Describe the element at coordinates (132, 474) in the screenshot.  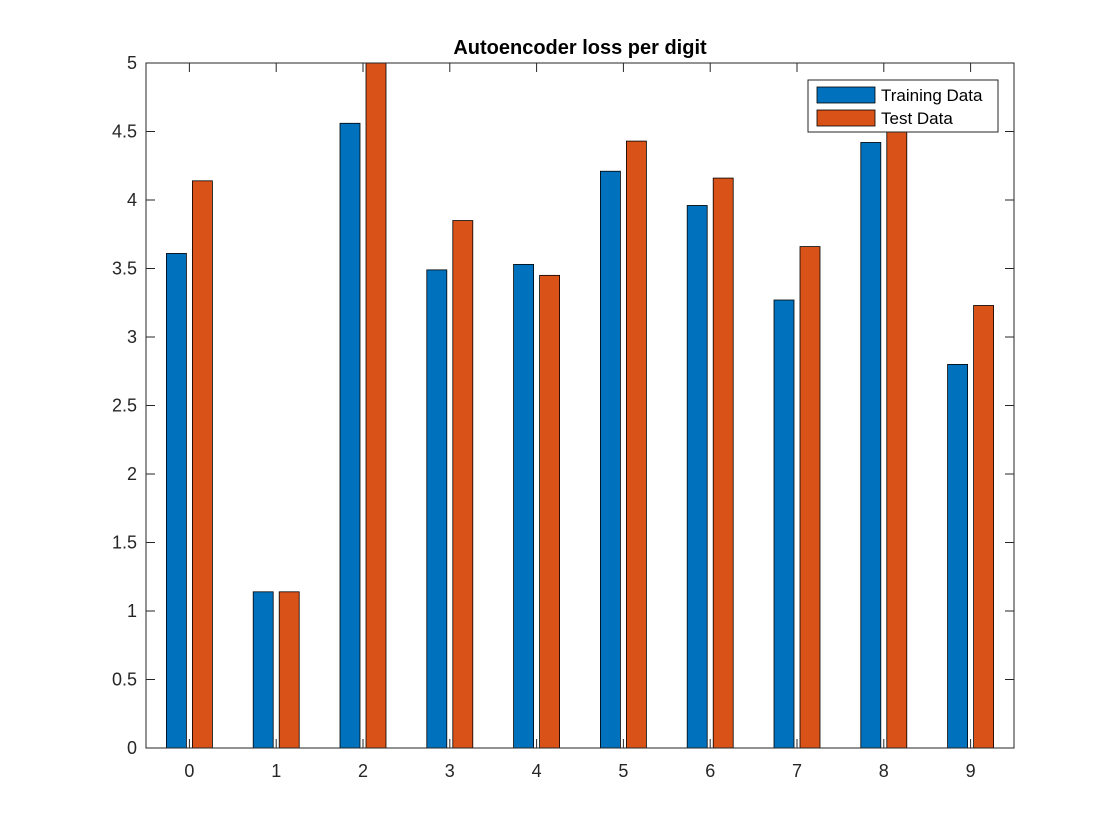
I see `y-tick-label: 2` at that location.